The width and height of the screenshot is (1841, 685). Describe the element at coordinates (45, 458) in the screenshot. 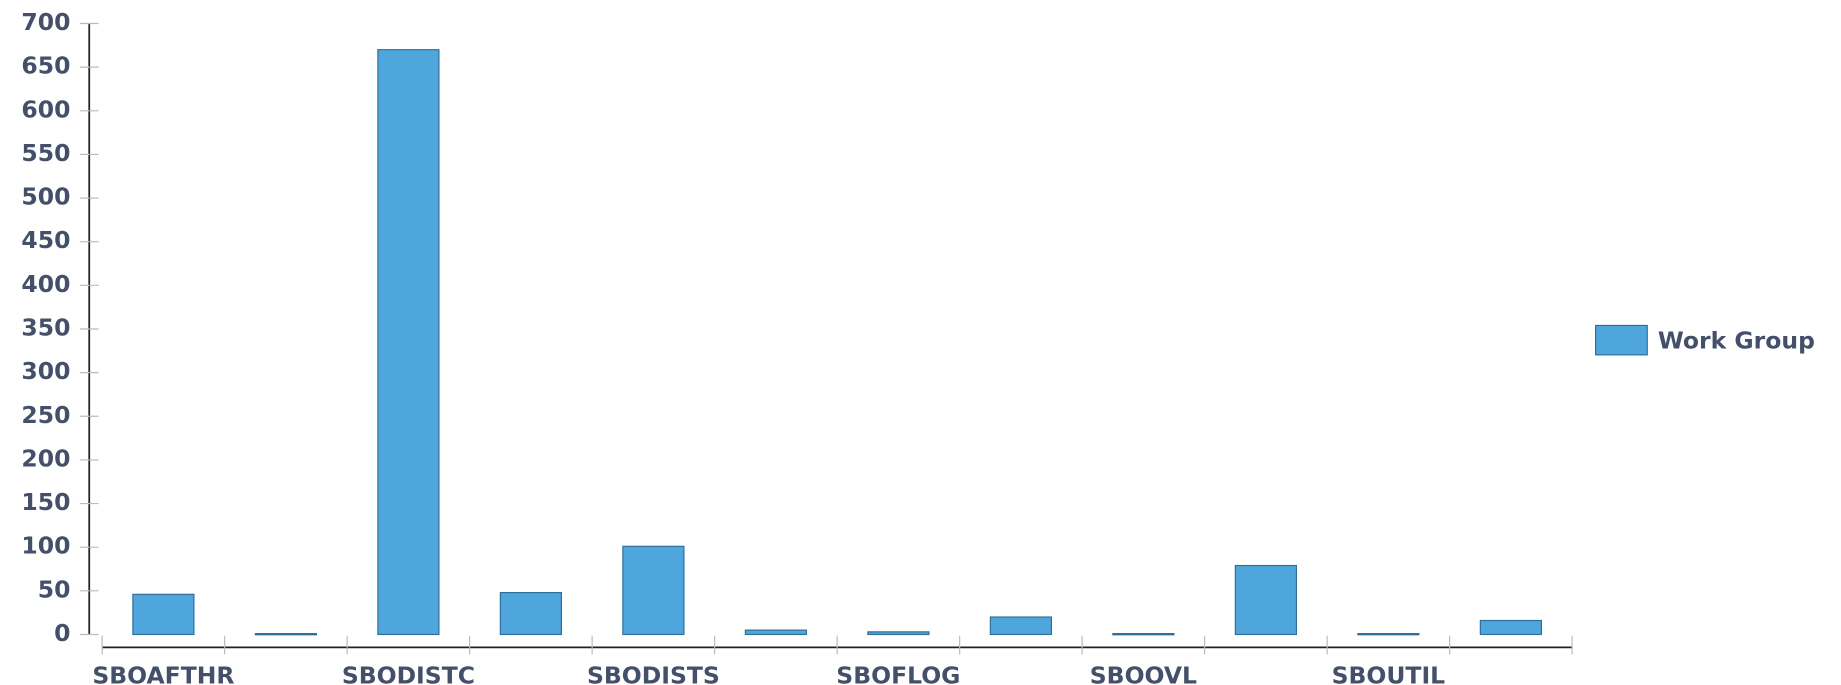

I see `y-tick-label: 200` at that location.